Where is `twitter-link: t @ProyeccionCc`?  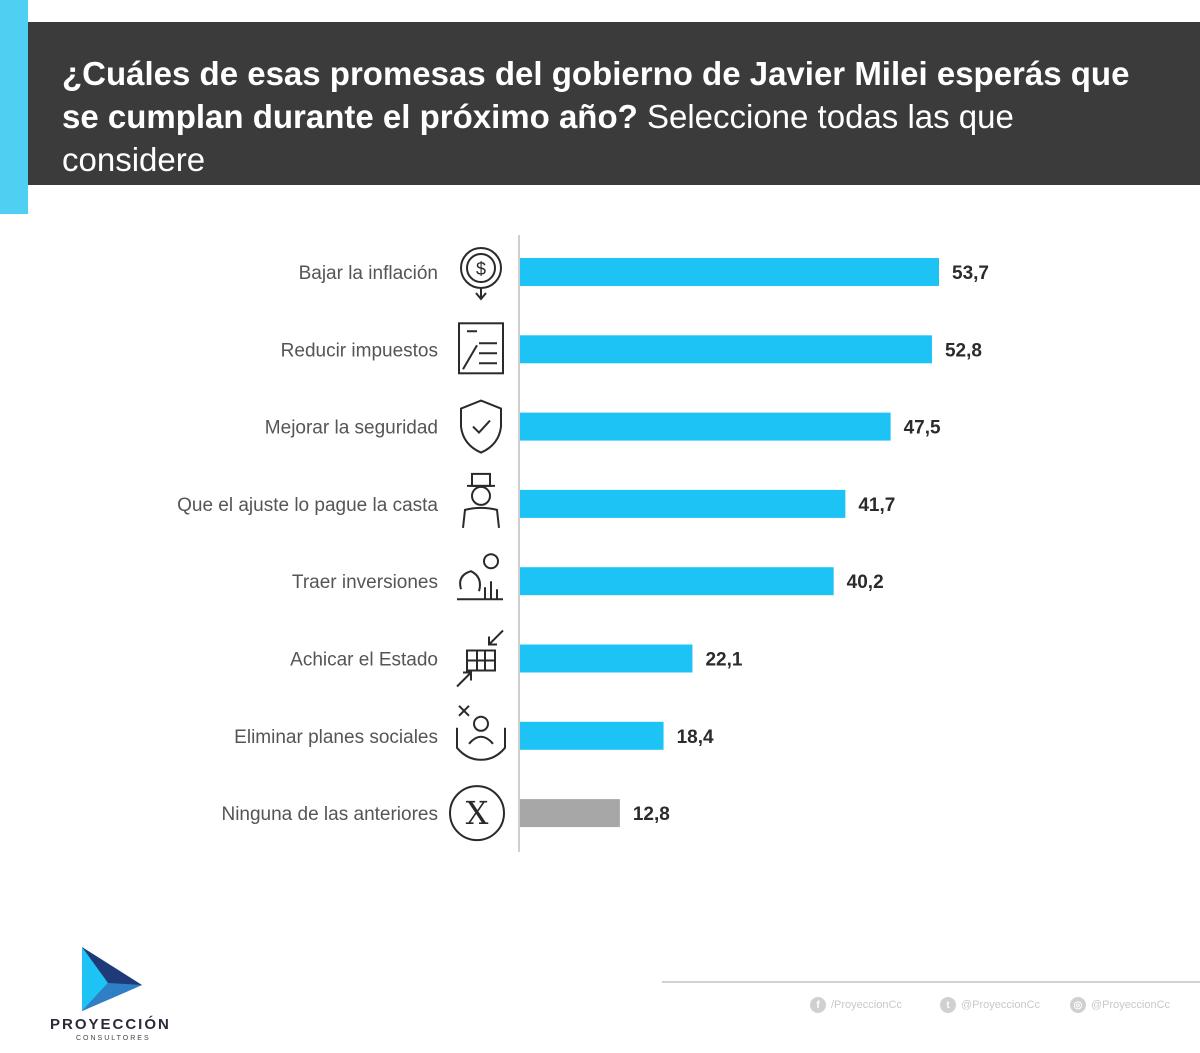
twitter-link: t @ProyeccionCc is located at coordinates (990, 1005).